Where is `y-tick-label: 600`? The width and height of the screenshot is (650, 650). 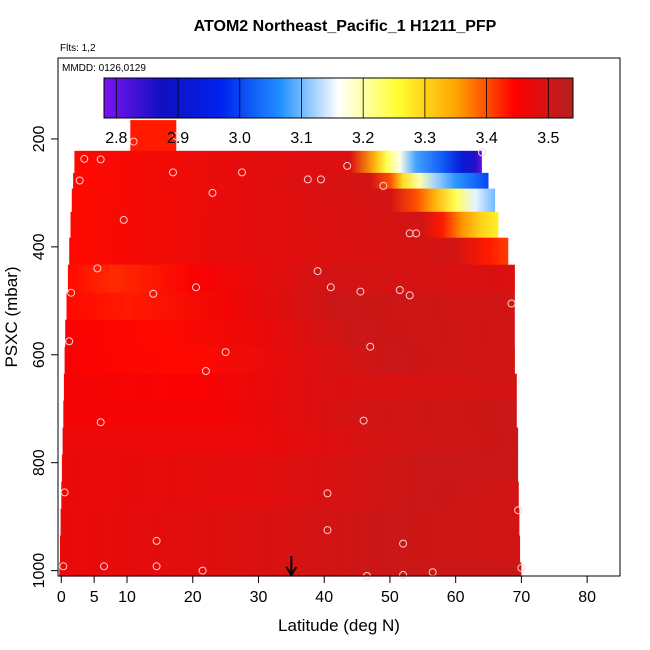
y-tick-label: 600 is located at coordinates (39, 354).